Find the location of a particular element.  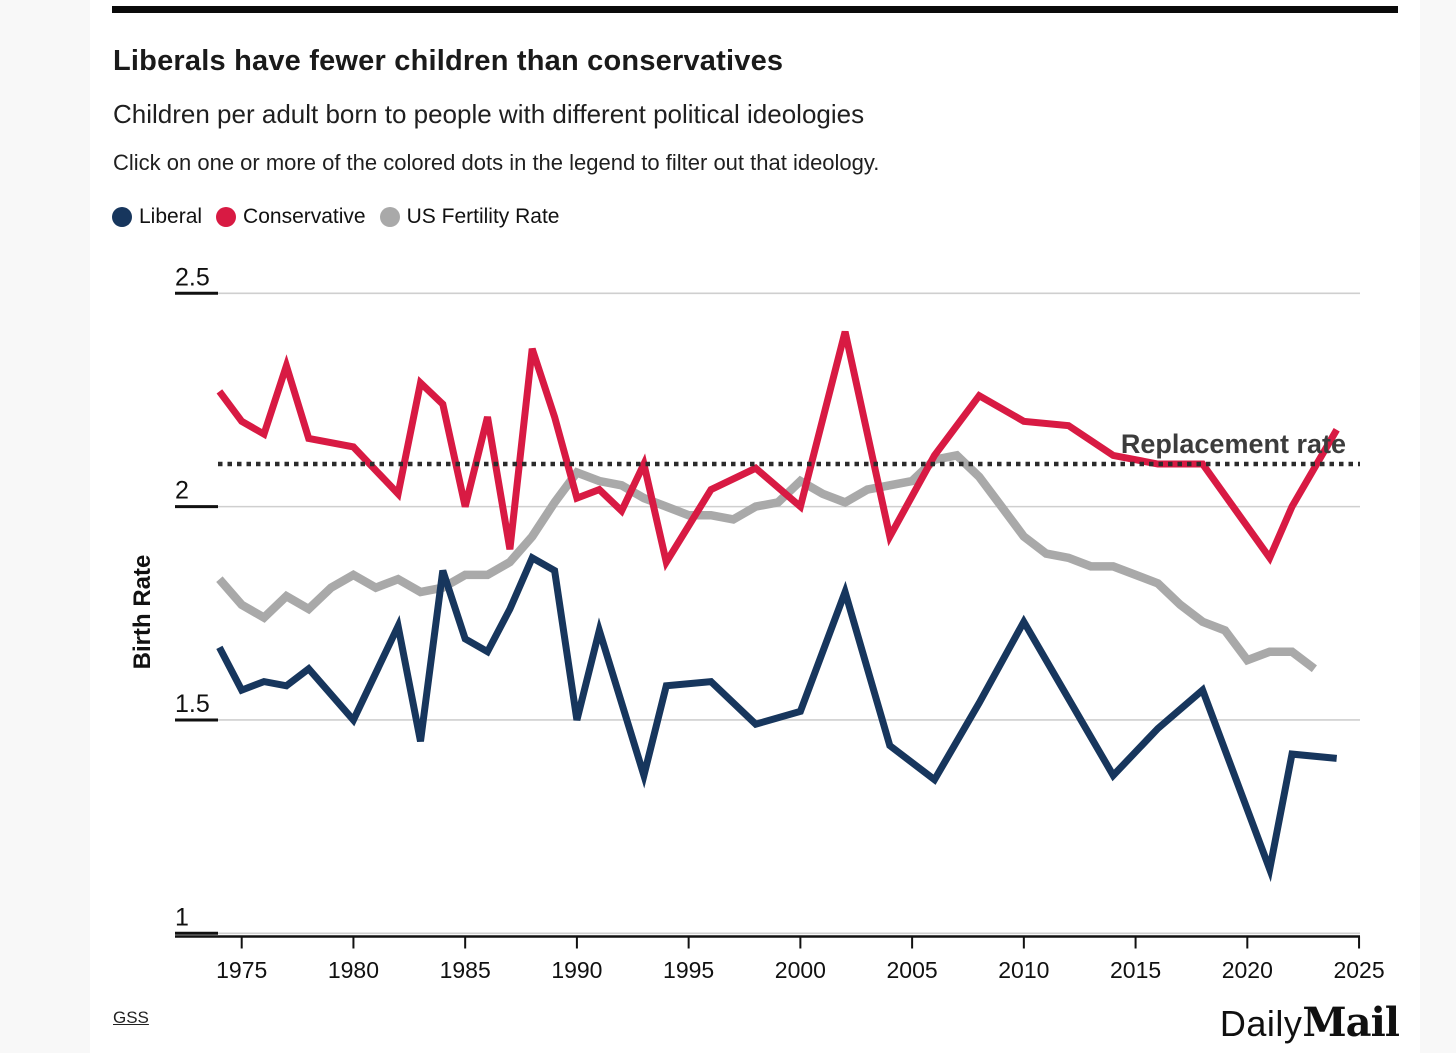

x-tick-label-2000: 2000 is located at coordinates (800, 970).